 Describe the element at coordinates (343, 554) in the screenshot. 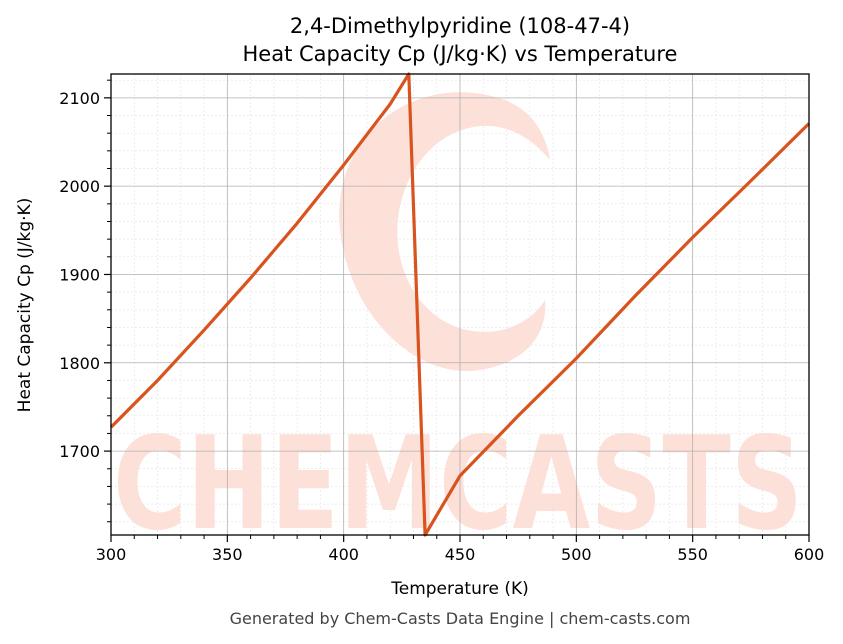

I see `x-tick-label: 400` at that location.